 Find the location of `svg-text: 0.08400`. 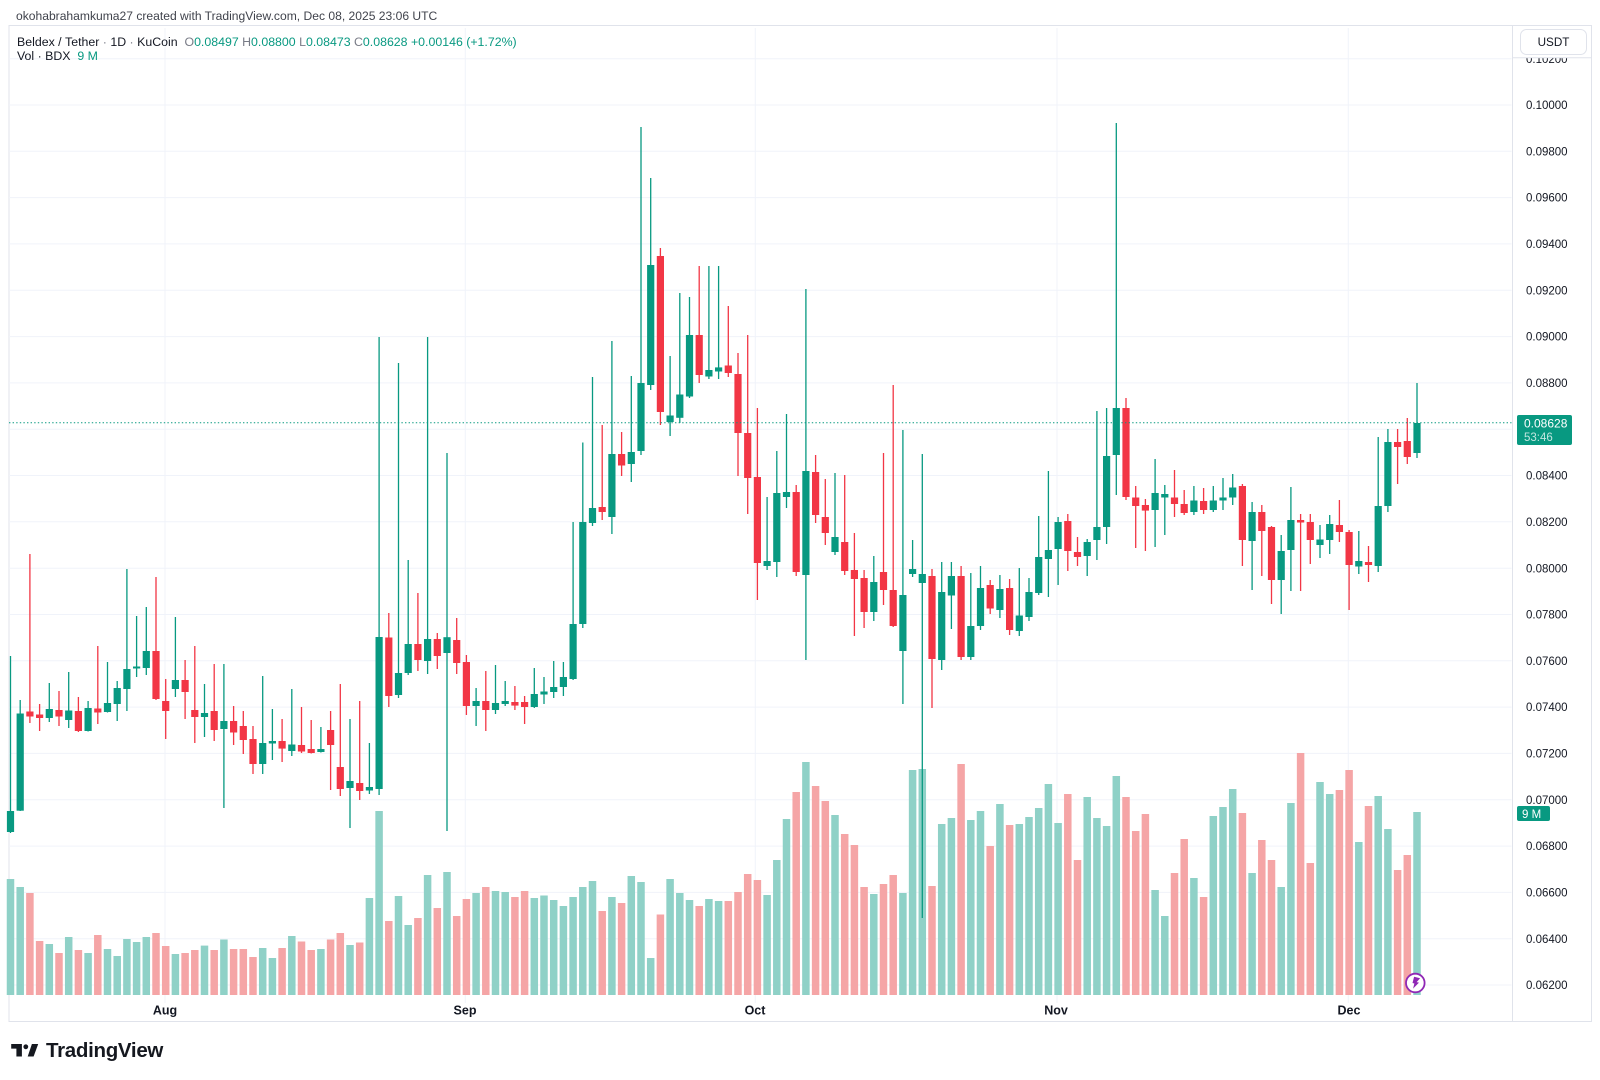

svg-text: 0.08400 is located at coordinates (1547, 477).